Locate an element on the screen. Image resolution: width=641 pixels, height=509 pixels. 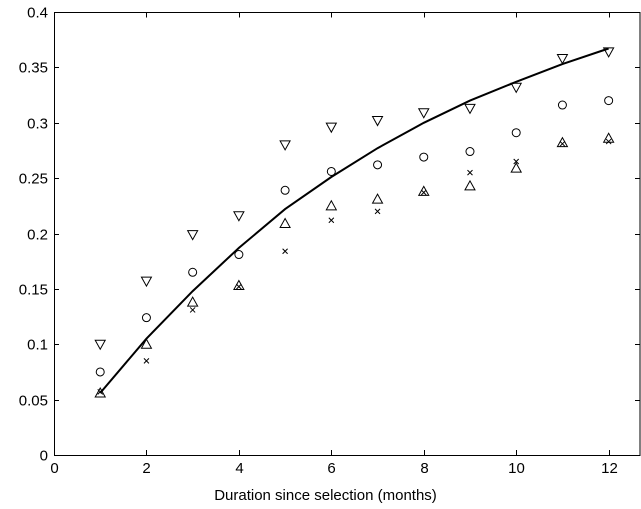
y-tick-label: 0.35 is located at coordinates (33, 68).